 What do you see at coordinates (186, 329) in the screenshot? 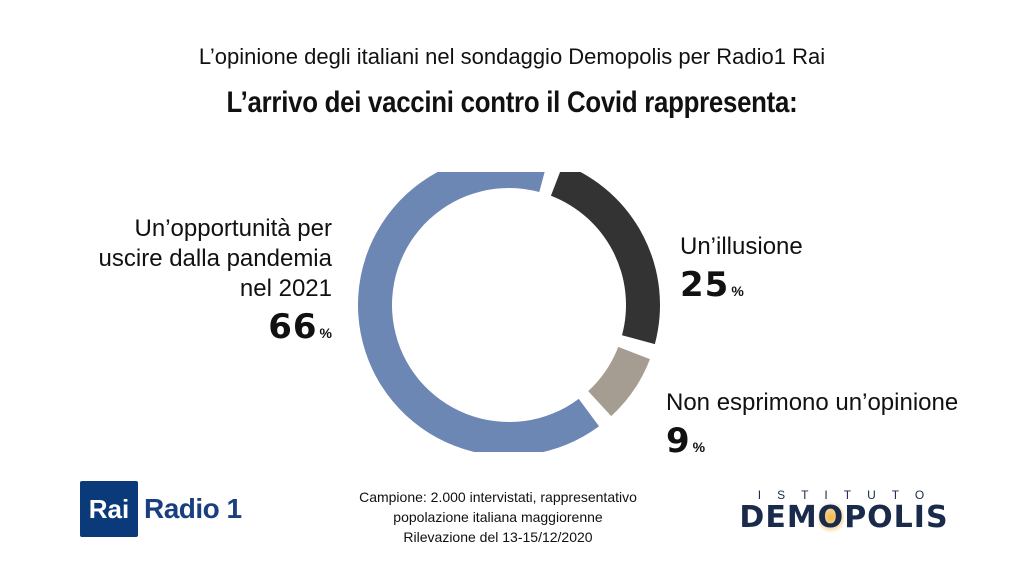
I see `pct-opportunita: 66%` at bounding box center [186, 329].